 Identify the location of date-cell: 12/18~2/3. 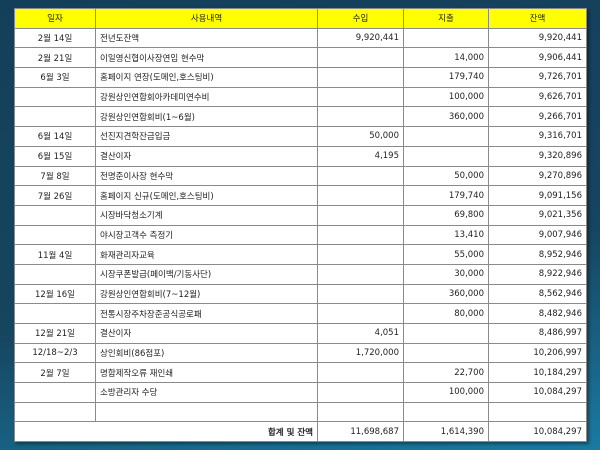
(55, 353).